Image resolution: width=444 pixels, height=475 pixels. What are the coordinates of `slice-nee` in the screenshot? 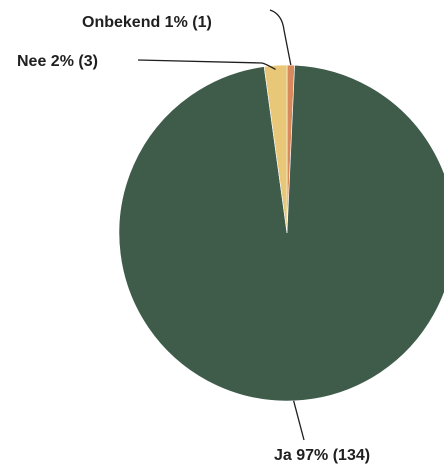 It's located at (275, 149).